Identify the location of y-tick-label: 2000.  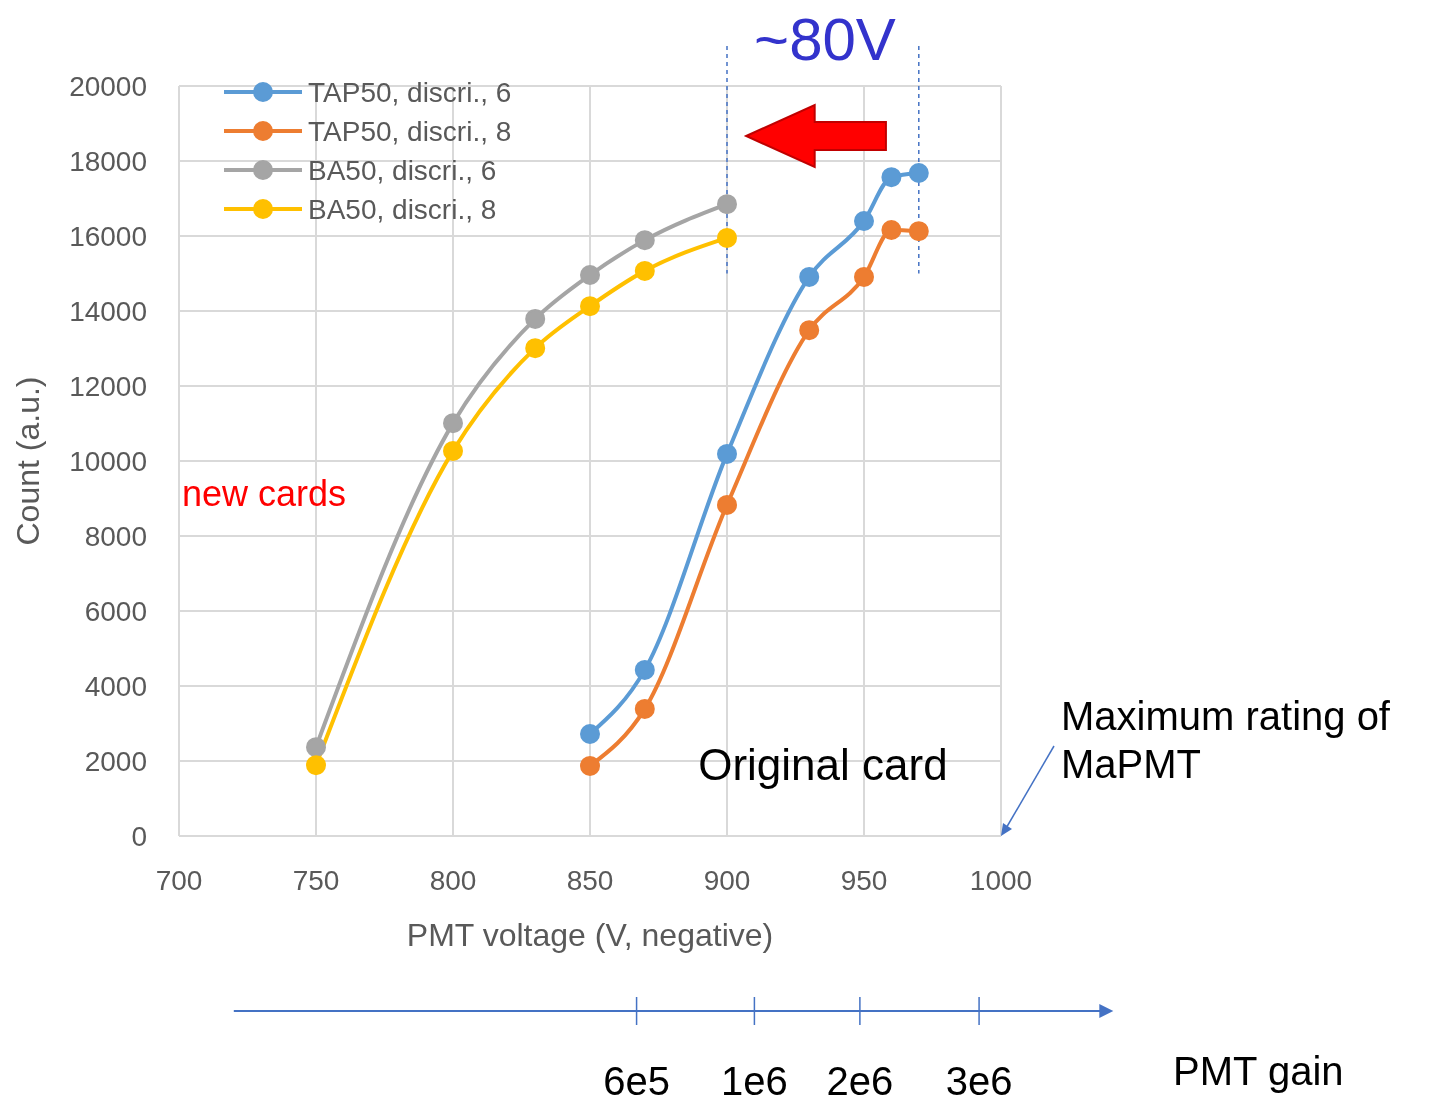
(115, 761).